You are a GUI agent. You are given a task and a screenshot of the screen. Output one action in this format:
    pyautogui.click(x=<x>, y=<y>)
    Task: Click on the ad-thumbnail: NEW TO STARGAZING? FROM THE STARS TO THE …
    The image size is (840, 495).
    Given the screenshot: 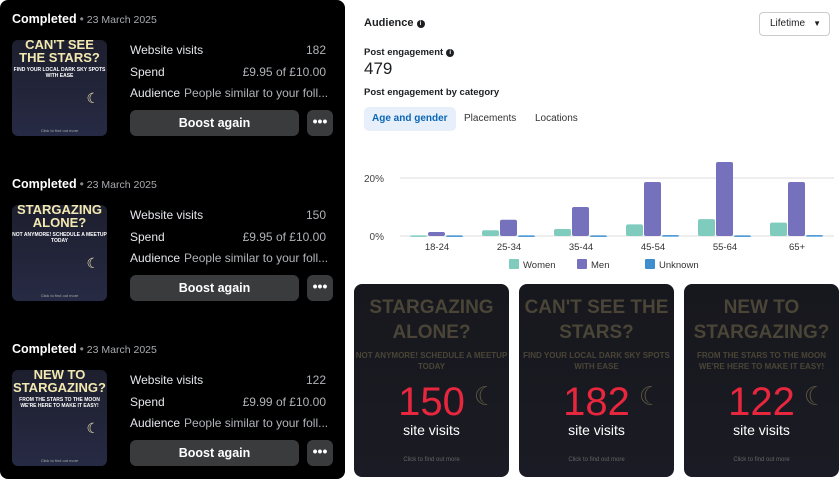 What is the action you would take?
    pyautogui.click(x=59, y=418)
    